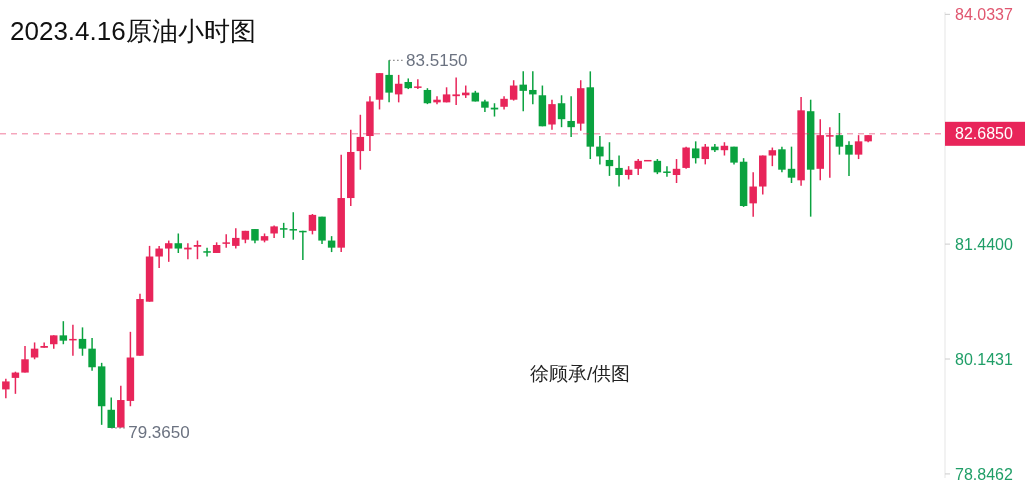  I want to click on annotation: 徐顾承/供图, so click(580, 373).